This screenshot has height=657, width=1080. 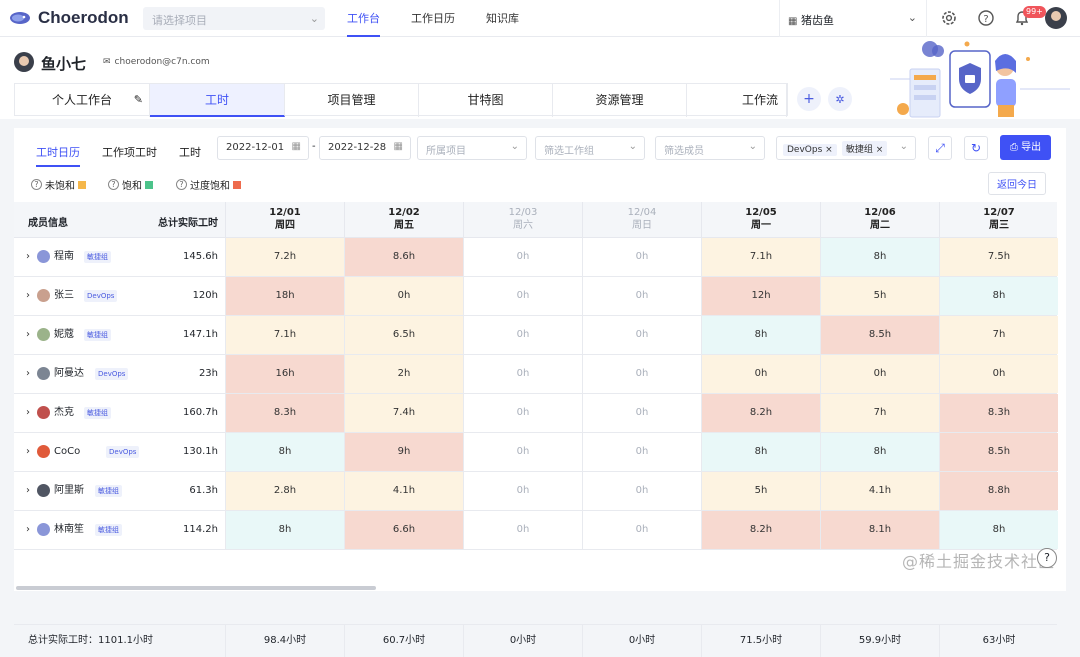 I want to click on add-tab-button: +, so click(x=809, y=99).